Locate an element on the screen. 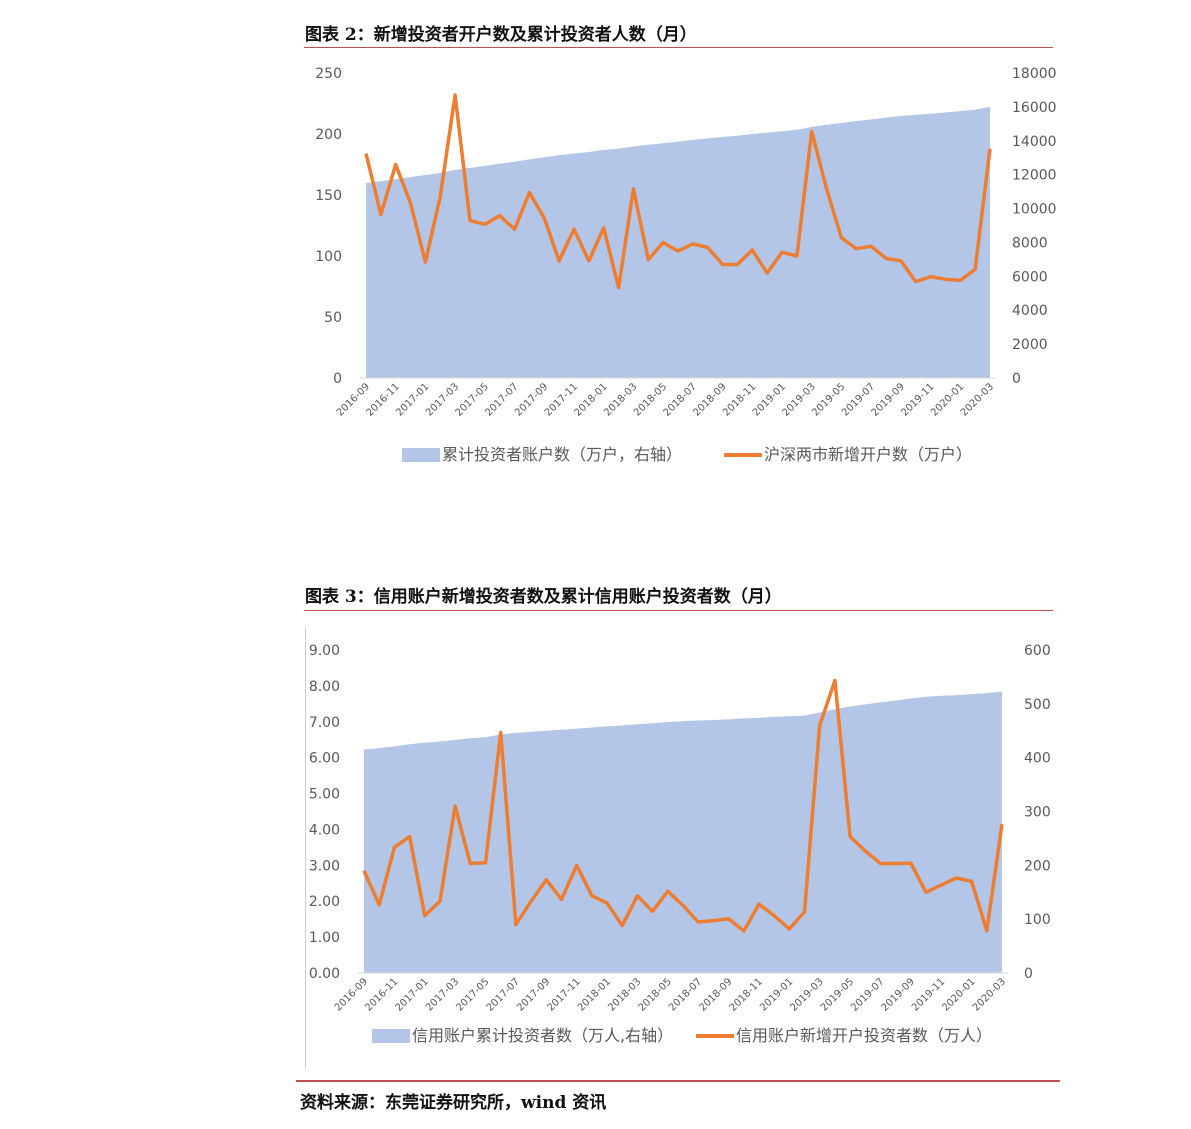 Image resolution: width=1191 pixels, height=1129 pixels. figure-3-title: 图表 3：信用账户新增投资者数及累计信用账户投资者数（月） is located at coordinates (543, 597).